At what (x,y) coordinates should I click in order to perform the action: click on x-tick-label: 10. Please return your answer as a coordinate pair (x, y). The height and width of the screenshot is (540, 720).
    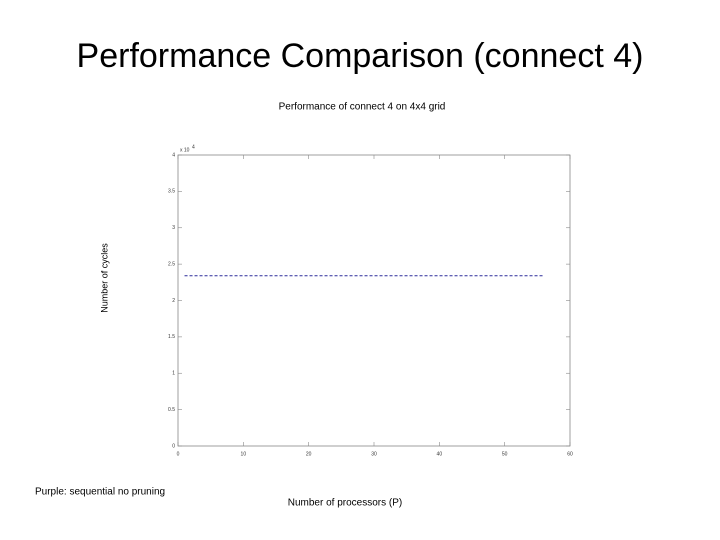
    Looking at the image, I should click on (244, 454).